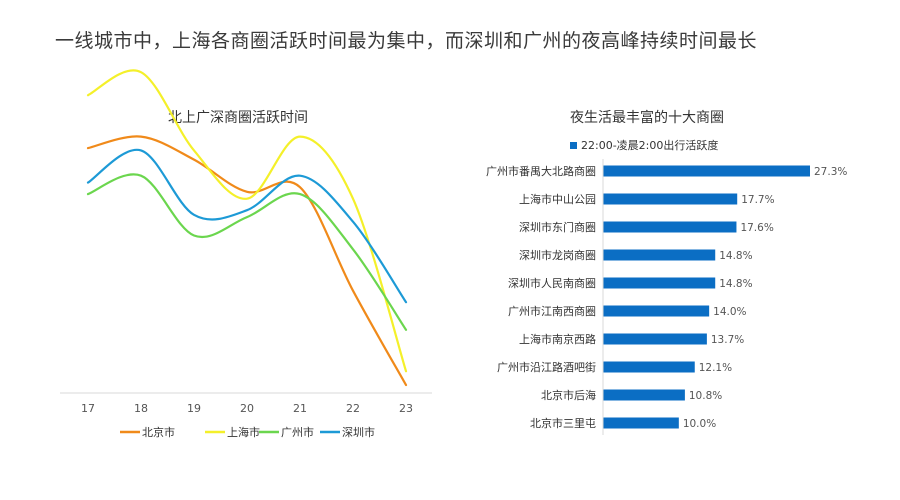 The image size is (900, 500). I want to click on series-line-guangzhou, so click(247, 252).